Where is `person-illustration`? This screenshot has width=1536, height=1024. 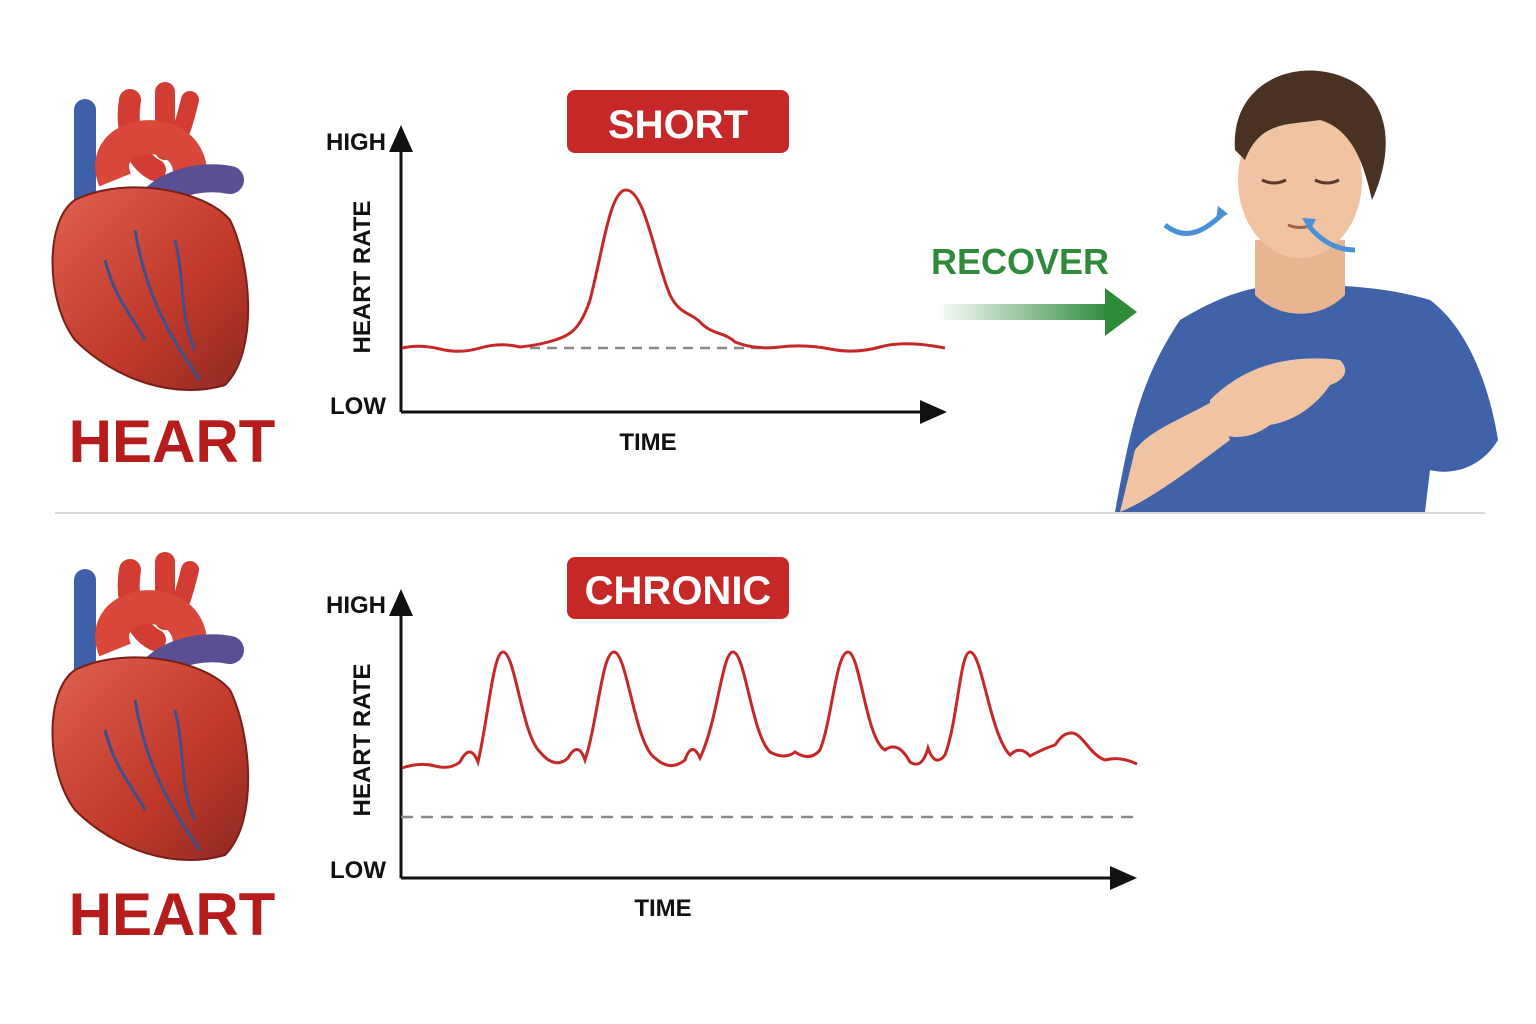
person-illustration is located at coordinates (1306, 291).